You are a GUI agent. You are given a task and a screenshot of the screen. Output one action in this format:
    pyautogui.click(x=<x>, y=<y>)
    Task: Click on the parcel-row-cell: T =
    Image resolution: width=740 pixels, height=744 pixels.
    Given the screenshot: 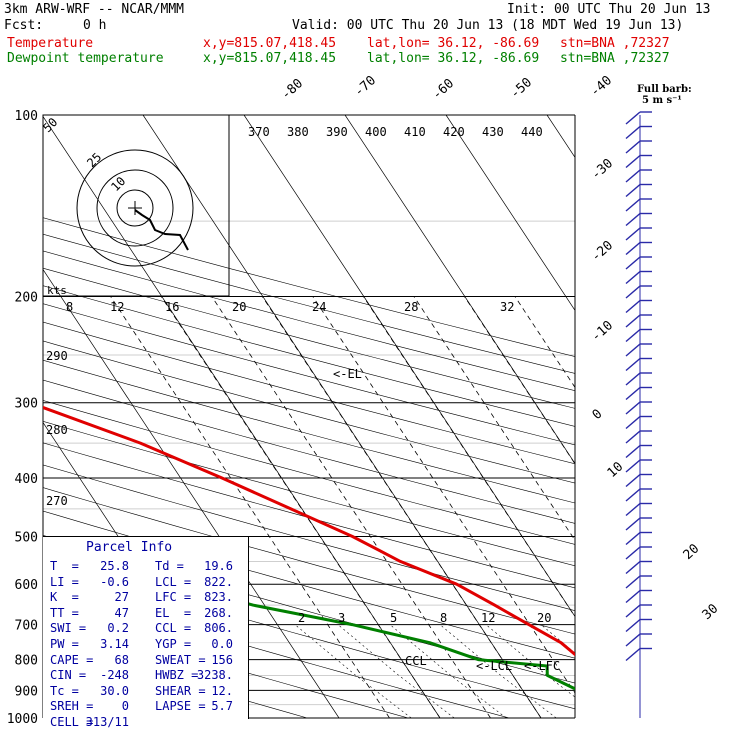 What is the action you would take?
    pyautogui.click(x=64, y=566)
    